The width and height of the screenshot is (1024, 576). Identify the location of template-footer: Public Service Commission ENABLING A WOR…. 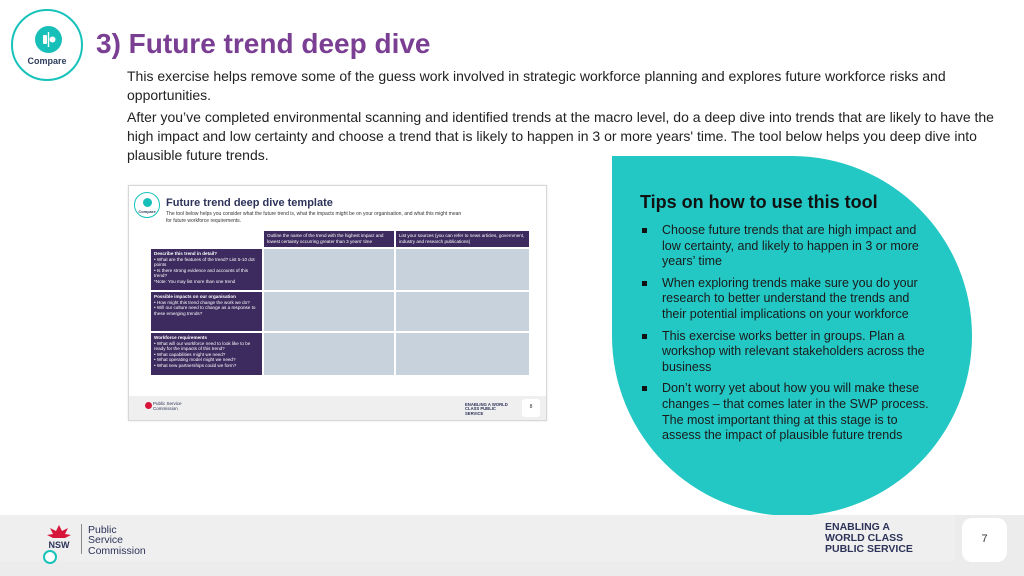
(337, 408).